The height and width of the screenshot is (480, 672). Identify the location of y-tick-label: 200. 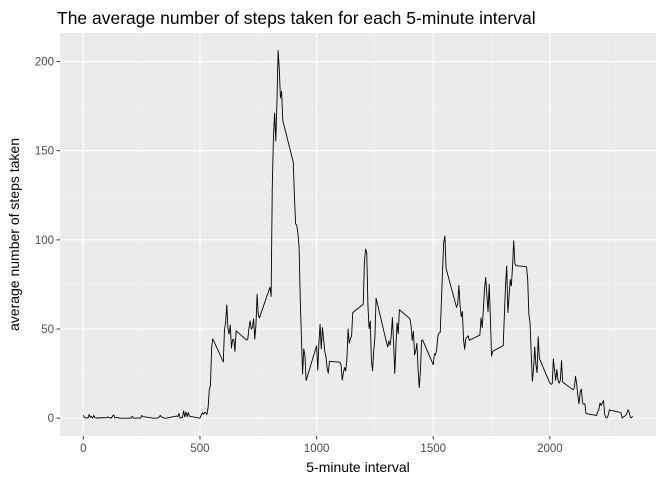
(44, 63).